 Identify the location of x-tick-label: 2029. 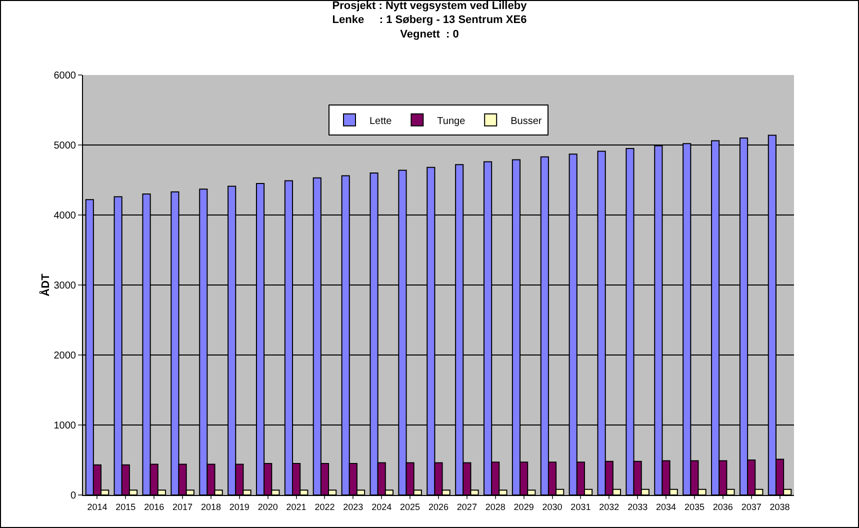
(524, 507).